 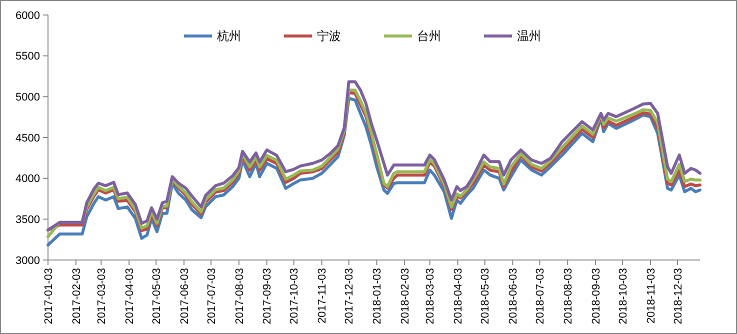 I want to click on x-tick-label: 2018-08-03, so click(x=568, y=296).